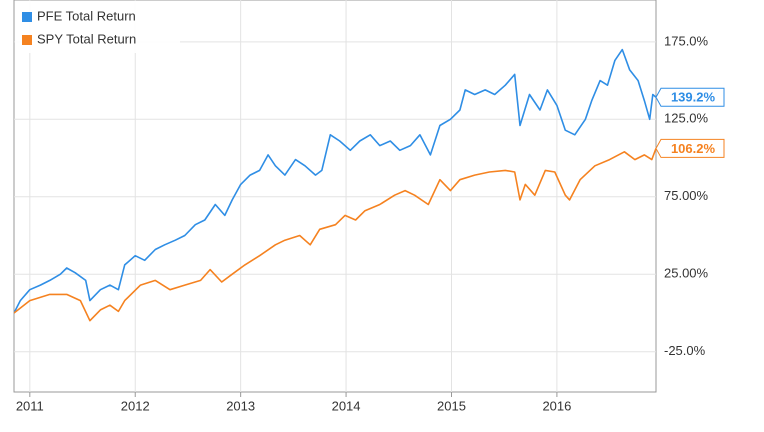 The height and width of the screenshot is (432, 764). What do you see at coordinates (86, 38) in the screenshot?
I see `legend-label: SPY Total Return` at bounding box center [86, 38].